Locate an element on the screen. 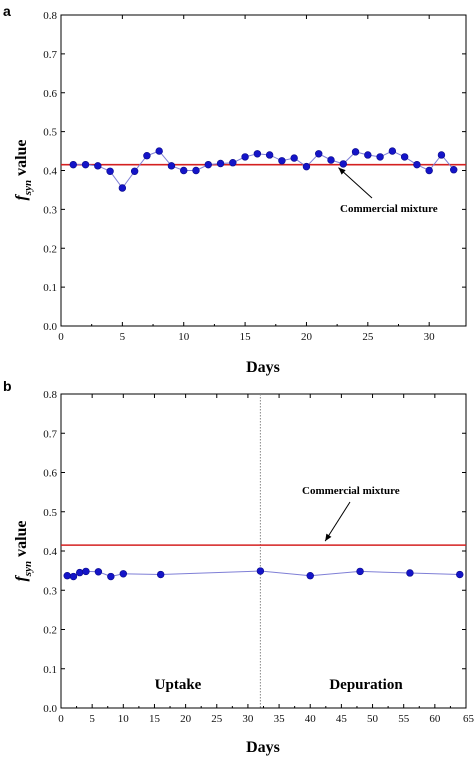  b-y-tick-label: 0.6 is located at coordinates (50, 474).